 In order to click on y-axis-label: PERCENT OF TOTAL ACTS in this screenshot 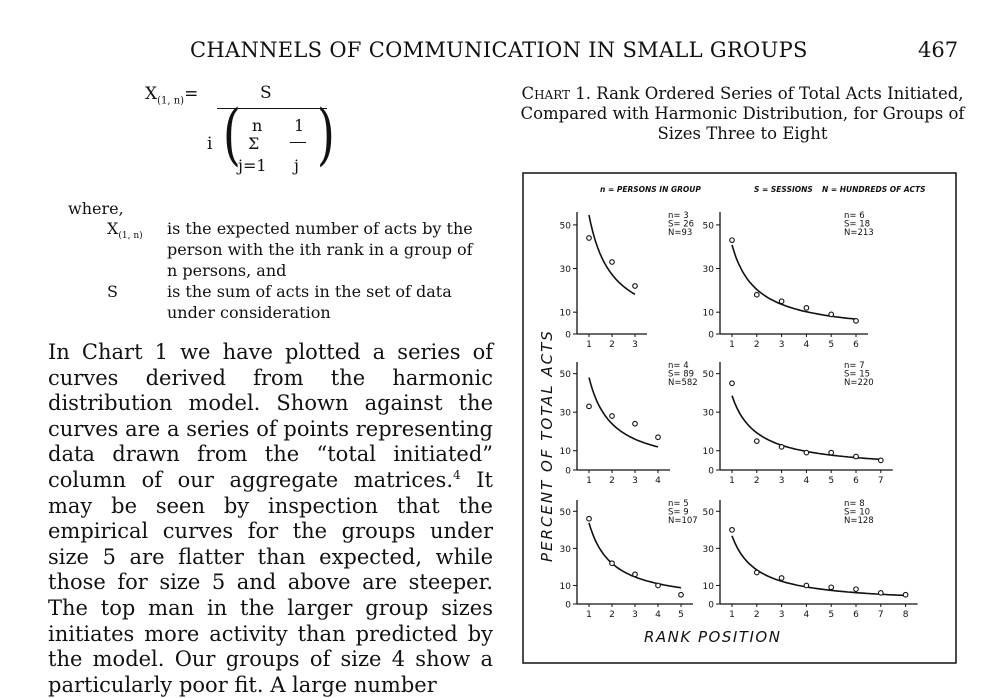, I will do `click(547, 445)`.